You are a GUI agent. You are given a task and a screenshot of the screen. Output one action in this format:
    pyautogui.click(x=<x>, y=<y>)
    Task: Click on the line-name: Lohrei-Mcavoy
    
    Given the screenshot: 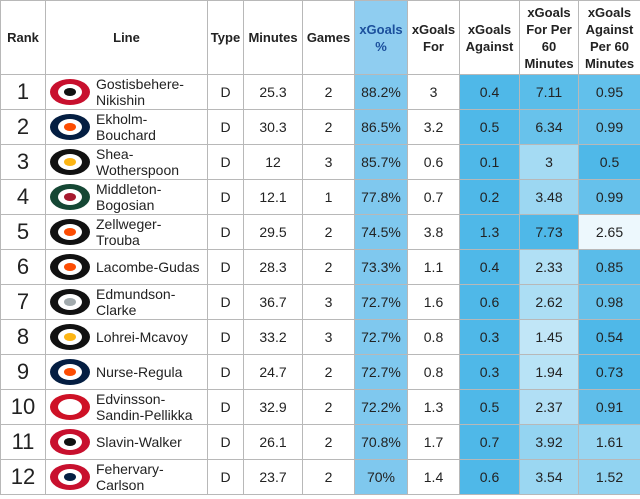 What is the action you would take?
    pyautogui.click(x=142, y=337)
    